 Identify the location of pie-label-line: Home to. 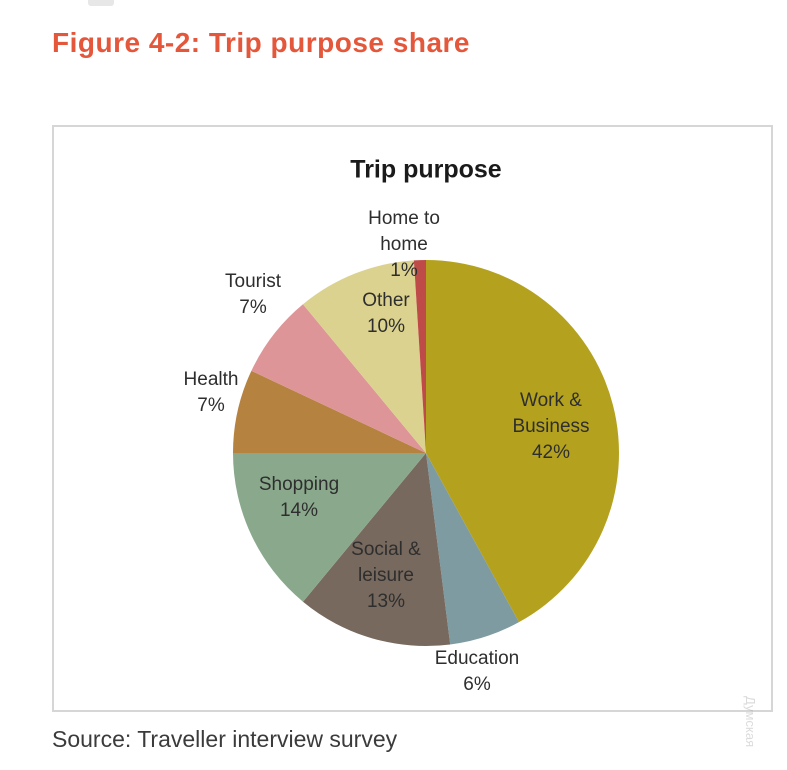
(404, 218).